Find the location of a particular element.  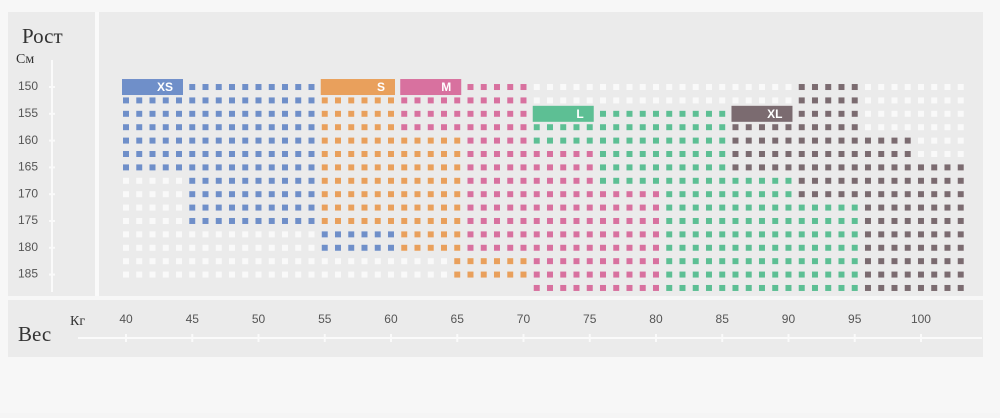

size-block is located at coordinates (357, 241).